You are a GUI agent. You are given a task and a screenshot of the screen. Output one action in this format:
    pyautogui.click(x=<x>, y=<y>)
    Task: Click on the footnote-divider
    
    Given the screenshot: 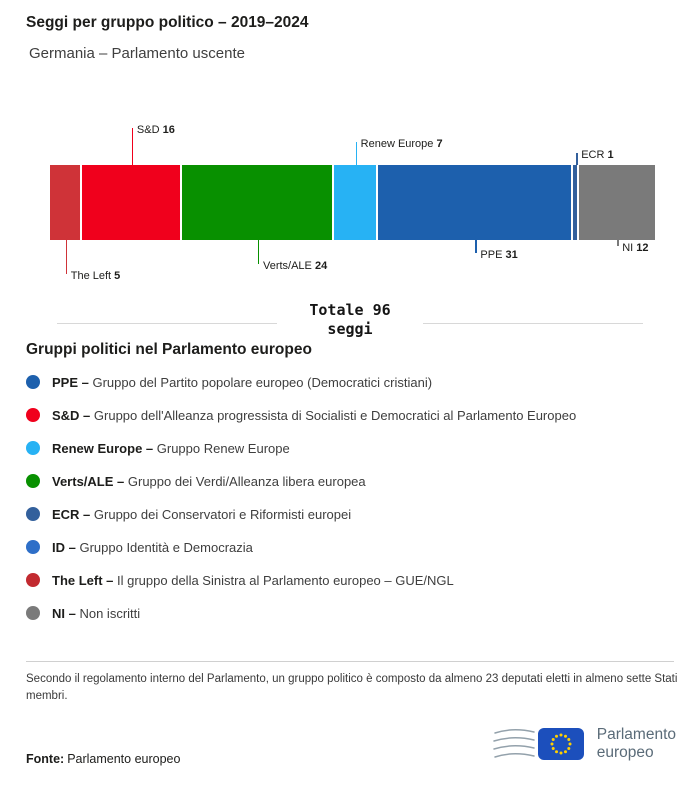 What is the action you would take?
    pyautogui.click(x=350, y=661)
    